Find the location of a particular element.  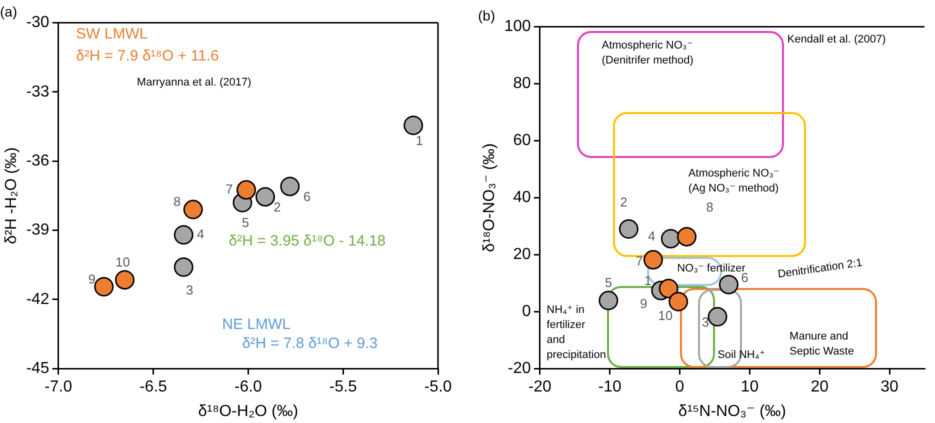

annotation: Denitrification 2:1 is located at coordinates (820, 268).